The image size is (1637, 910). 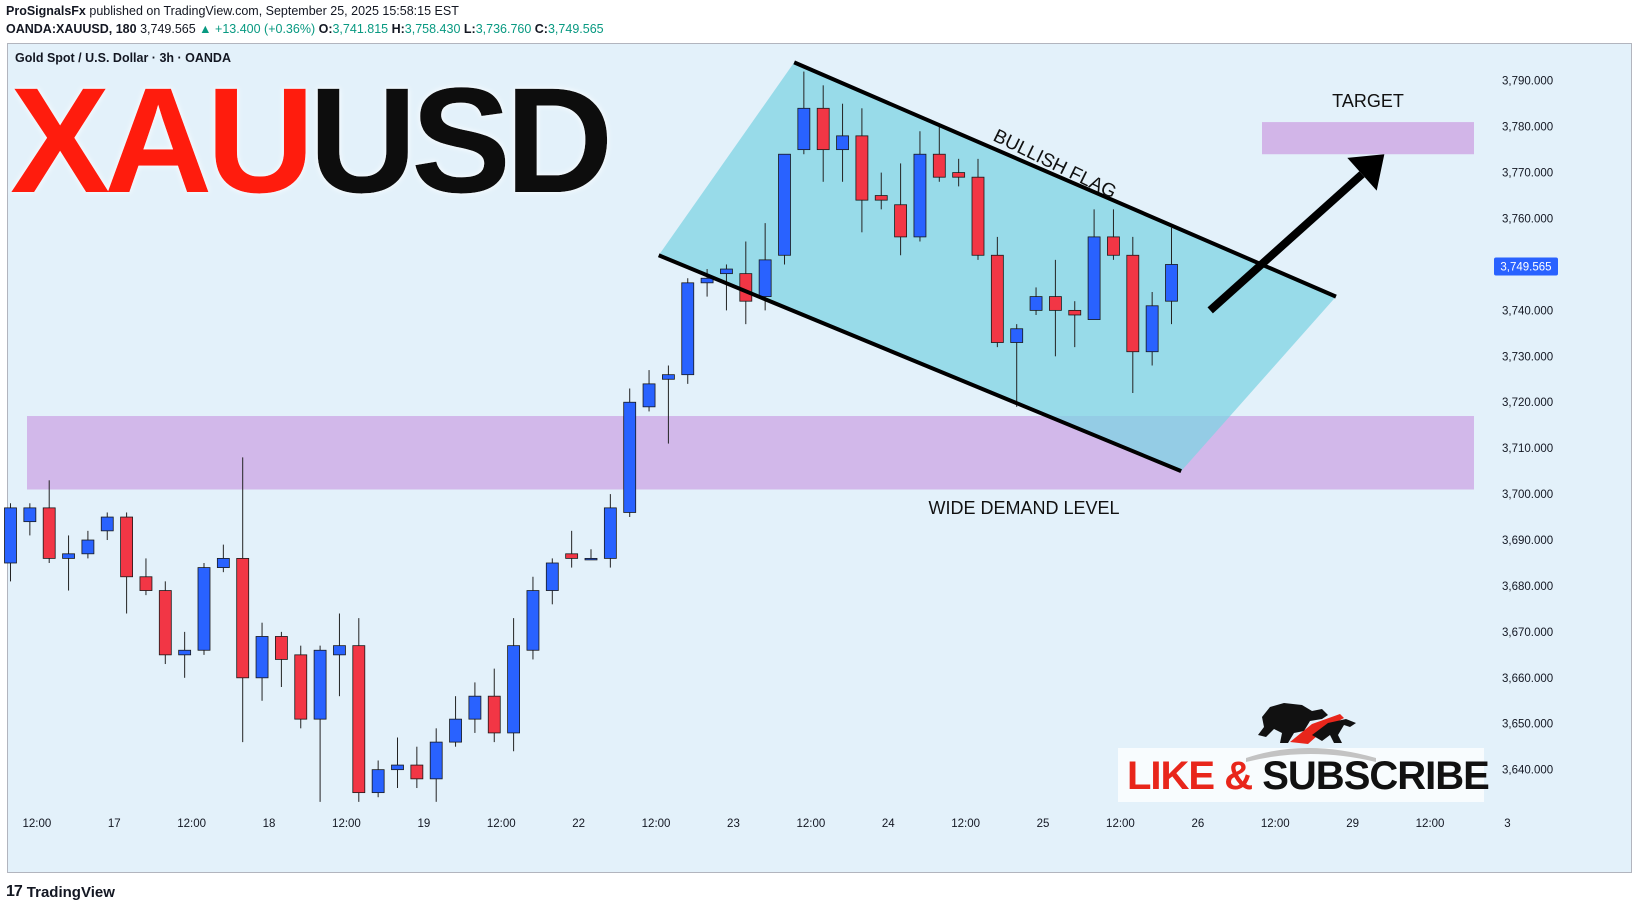 I want to click on y-tick-label: 3,710.000, so click(x=1527, y=449).